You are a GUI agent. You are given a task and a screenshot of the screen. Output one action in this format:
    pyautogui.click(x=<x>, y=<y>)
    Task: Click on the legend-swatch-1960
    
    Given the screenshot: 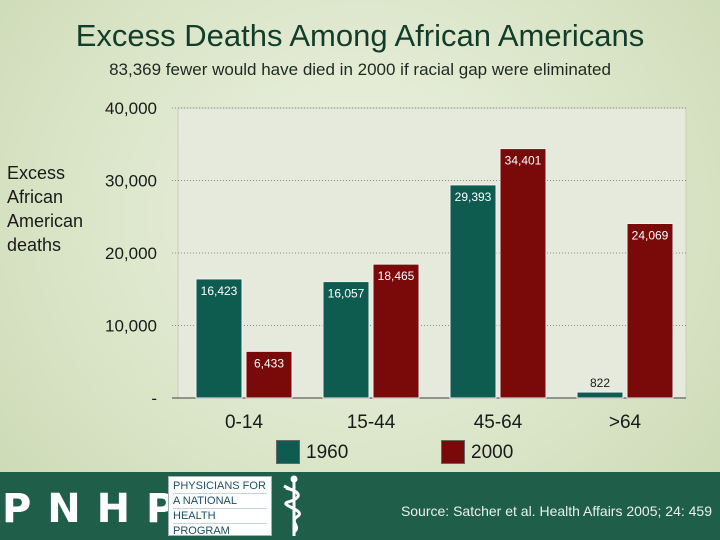 What is the action you would take?
    pyautogui.click(x=288, y=452)
    